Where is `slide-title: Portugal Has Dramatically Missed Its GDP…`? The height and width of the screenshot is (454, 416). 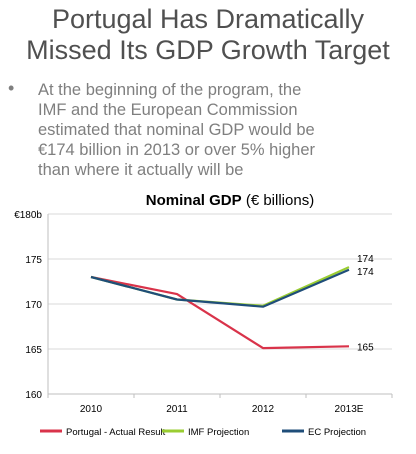
slide-title: Portugal Has Dramatically Missed Its GDP… is located at coordinates (208, 35).